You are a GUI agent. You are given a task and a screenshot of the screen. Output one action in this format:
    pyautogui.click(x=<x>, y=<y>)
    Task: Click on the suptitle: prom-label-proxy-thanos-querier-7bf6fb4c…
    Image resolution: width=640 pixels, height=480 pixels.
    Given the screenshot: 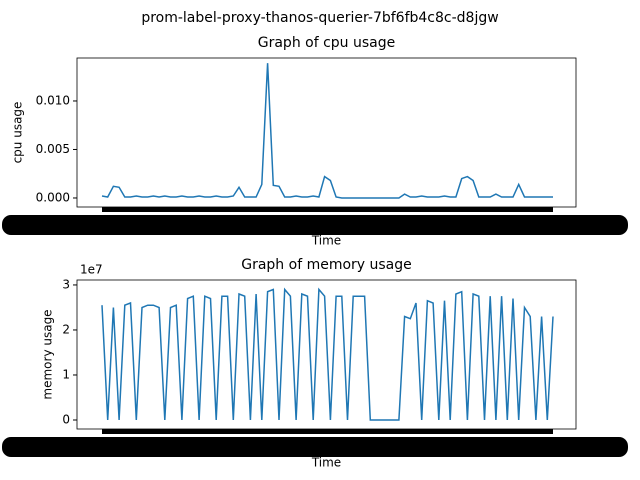 What is the action you would take?
    pyautogui.click(x=319, y=18)
    